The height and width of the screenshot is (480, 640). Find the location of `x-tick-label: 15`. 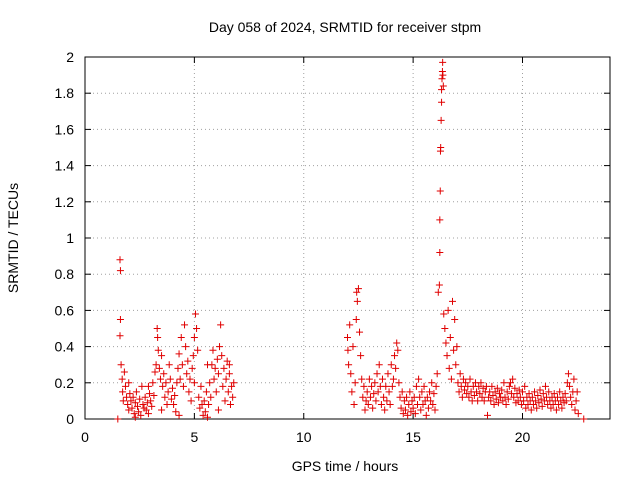

x-tick-label: 15 is located at coordinates (413, 437).